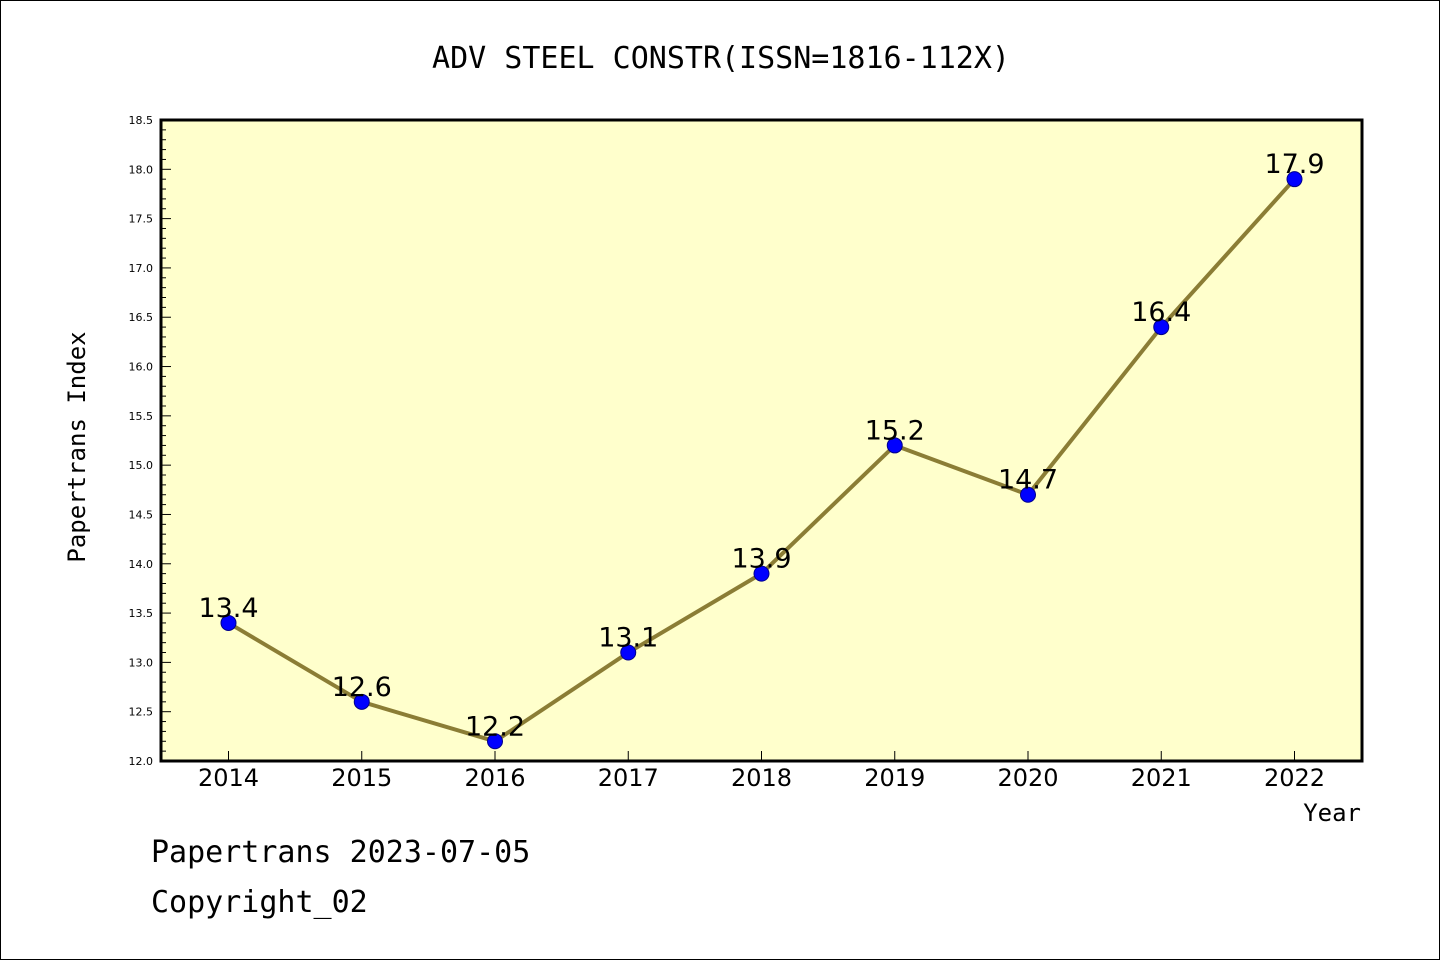  Describe the element at coordinates (1161, 312) in the screenshot. I see `data-label: 16.4` at that location.